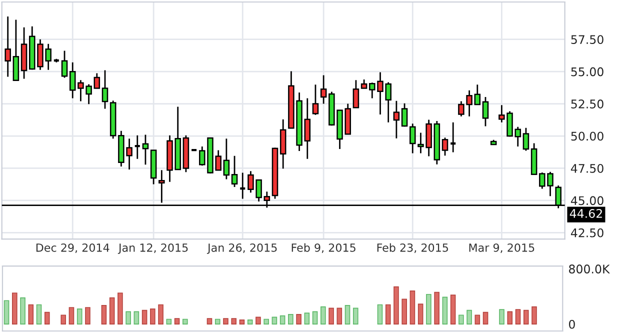 This screenshot has height=333, width=620. I want to click on x-tick-label: Mar 9, 2015, so click(501, 248).